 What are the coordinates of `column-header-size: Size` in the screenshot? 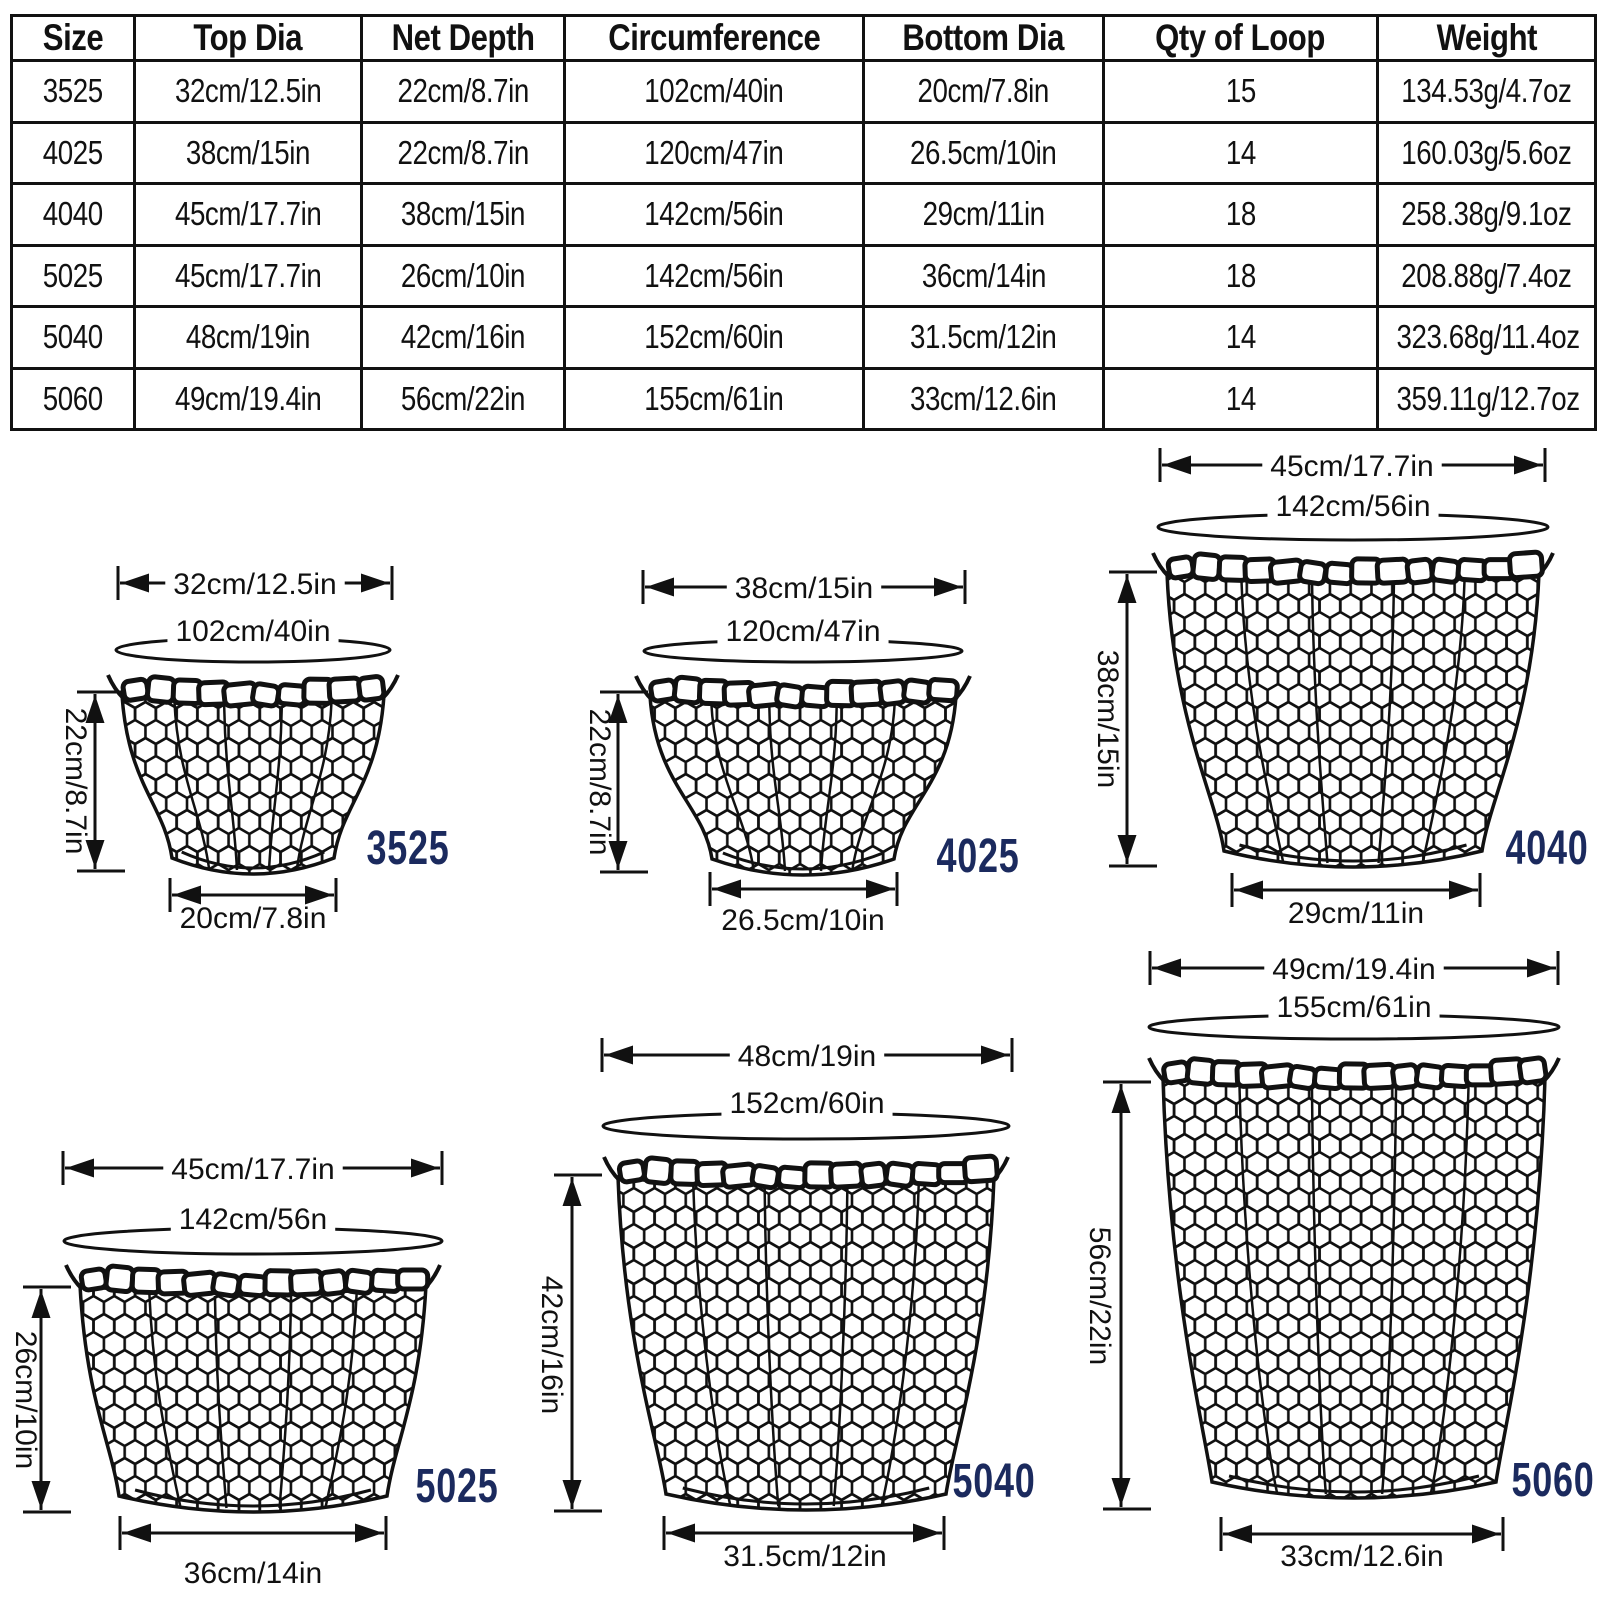 It's located at (73, 38).